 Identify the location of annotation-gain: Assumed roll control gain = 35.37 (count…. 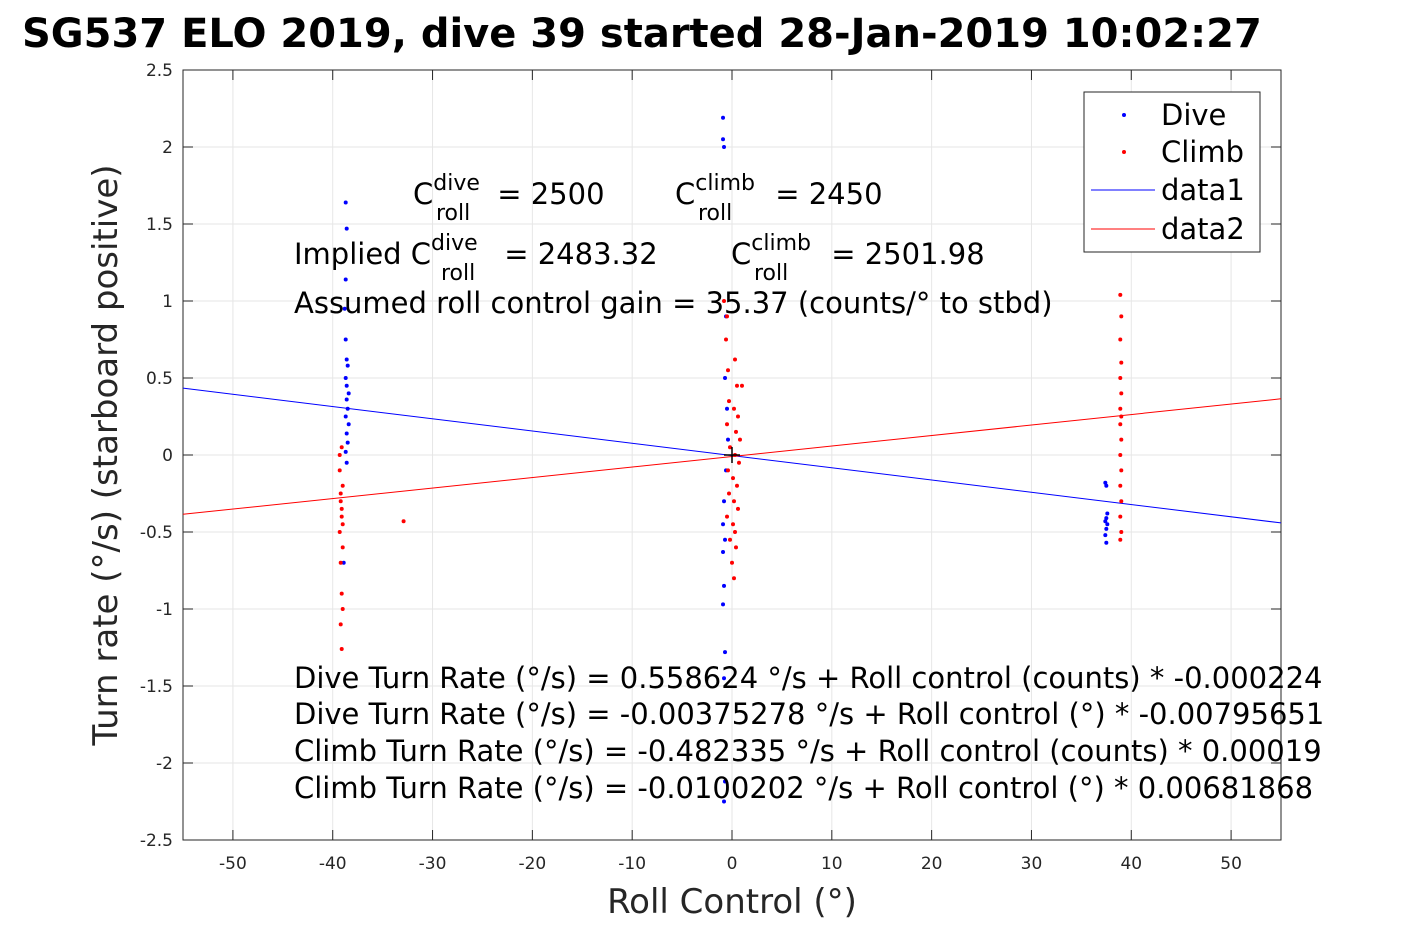
(673, 303).